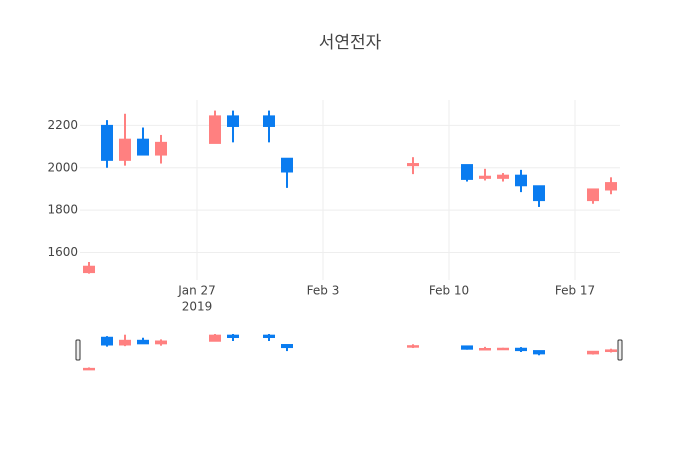  What do you see at coordinates (323, 291) in the screenshot?
I see `x-tick-label: Feb 3` at bounding box center [323, 291].